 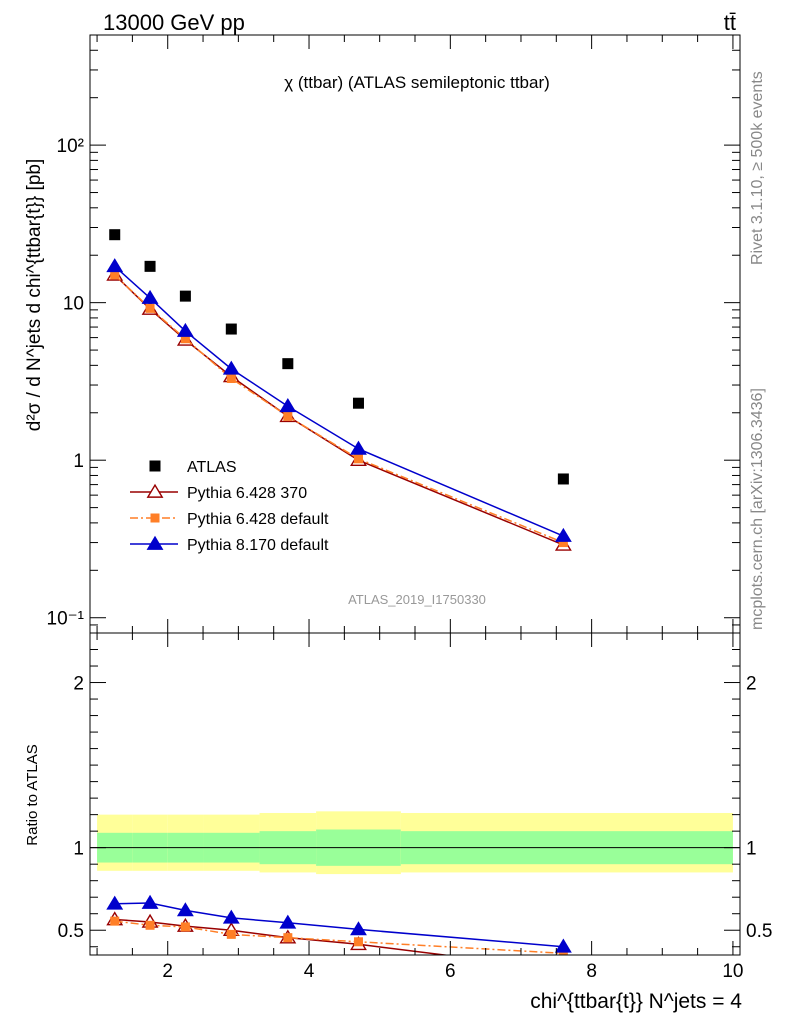 I want to click on ratio-bands, so click(x=415, y=843).